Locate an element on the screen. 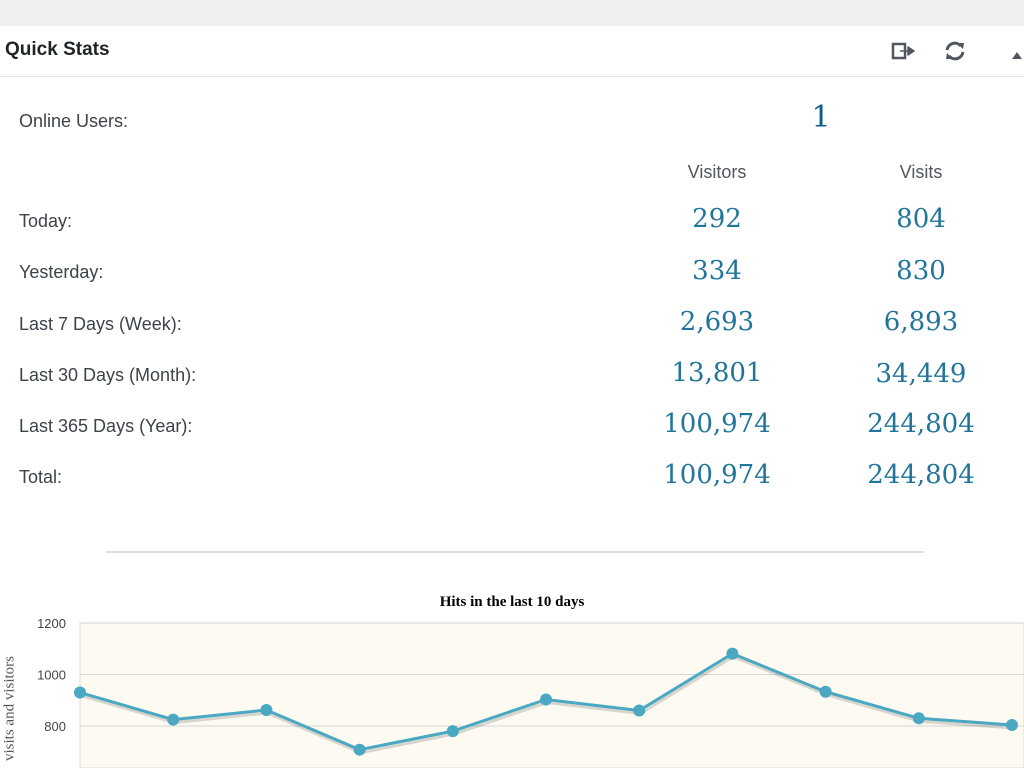 This screenshot has height=779, width=1024. visitors-column-header: Visitors is located at coordinates (717, 172).